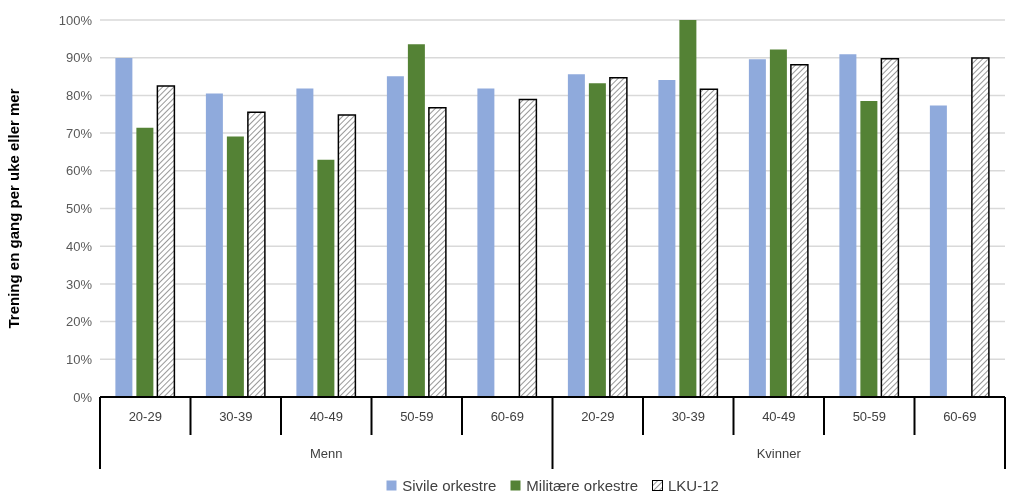  Describe the element at coordinates (449, 485) in the screenshot. I see `legend-label: Sivile orkestre` at that location.